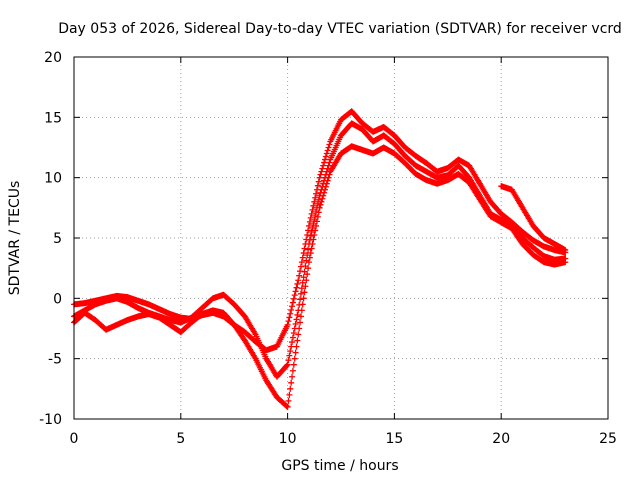 The width and height of the screenshot is (640, 480). What do you see at coordinates (53, 58) in the screenshot?
I see `y-tick-label: 20` at bounding box center [53, 58].